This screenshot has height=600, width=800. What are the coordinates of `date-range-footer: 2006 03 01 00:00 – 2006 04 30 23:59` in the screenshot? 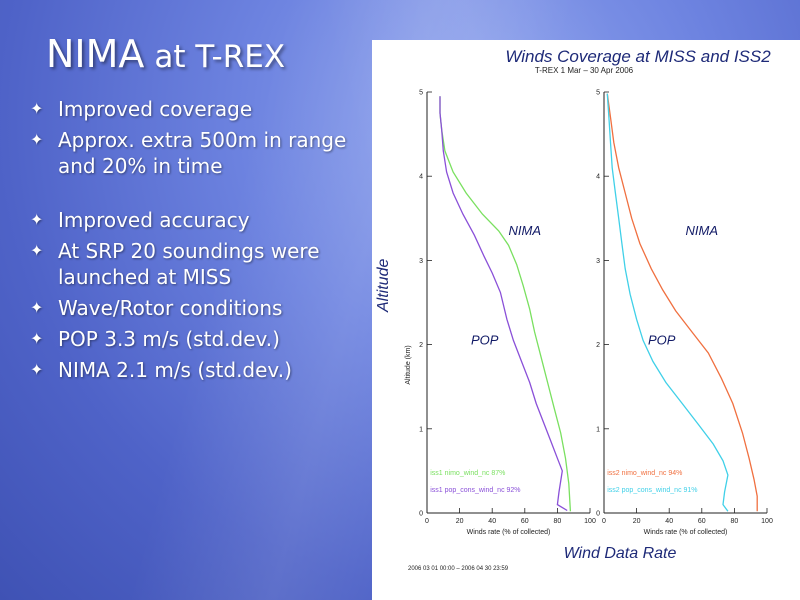 It's located at (458, 569).